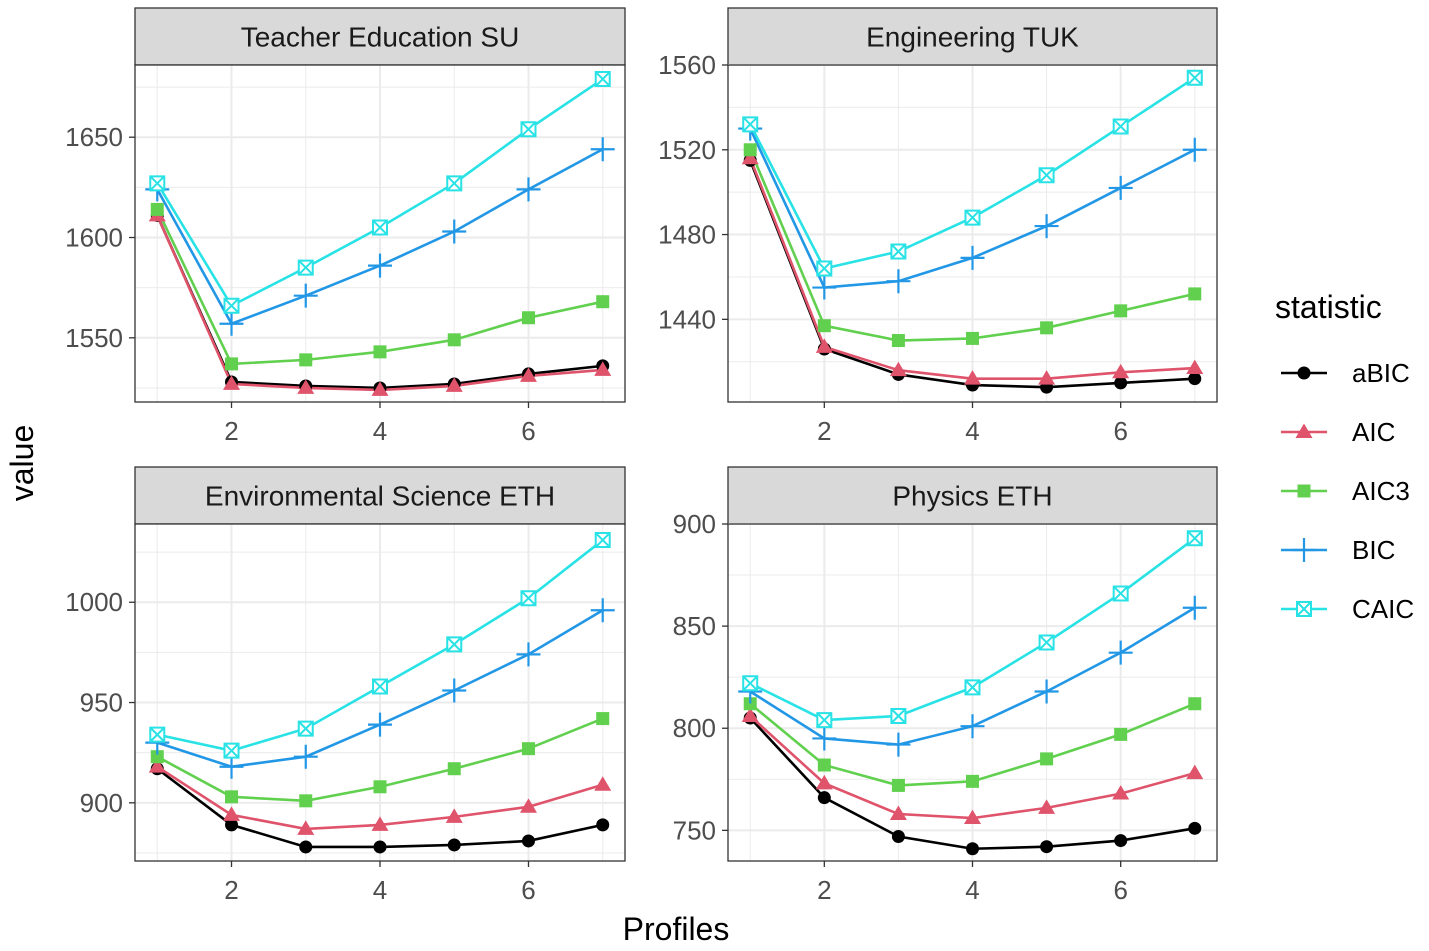  What do you see at coordinates (687, 319) in the screenshot?
I see `y-tick-label: 1440` at bounding box center [687, 319].